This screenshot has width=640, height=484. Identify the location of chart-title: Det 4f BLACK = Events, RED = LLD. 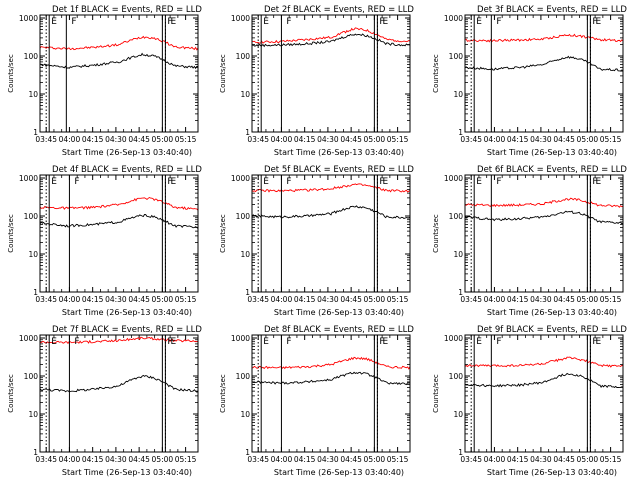
(127, 170).